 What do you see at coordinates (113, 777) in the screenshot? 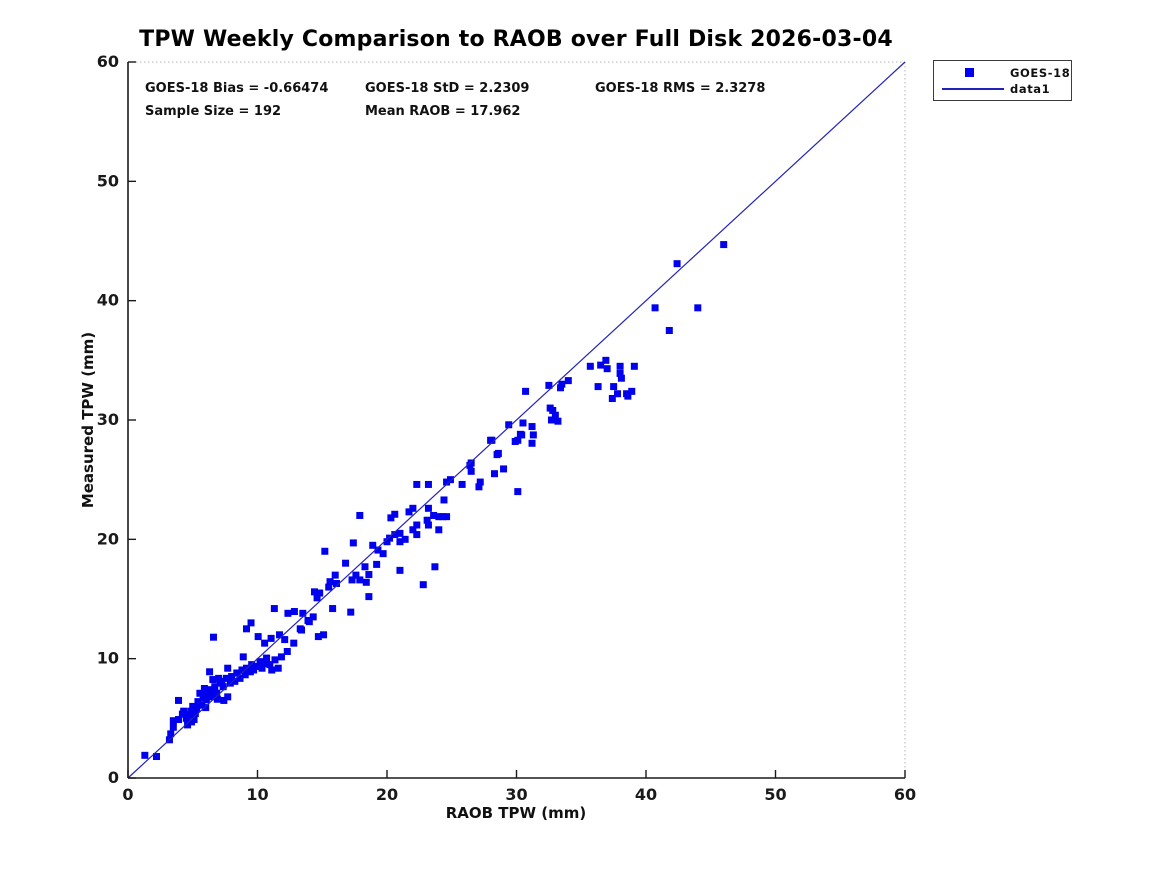
I see `y-tick-label: 0` at bounding box center [113, 777].